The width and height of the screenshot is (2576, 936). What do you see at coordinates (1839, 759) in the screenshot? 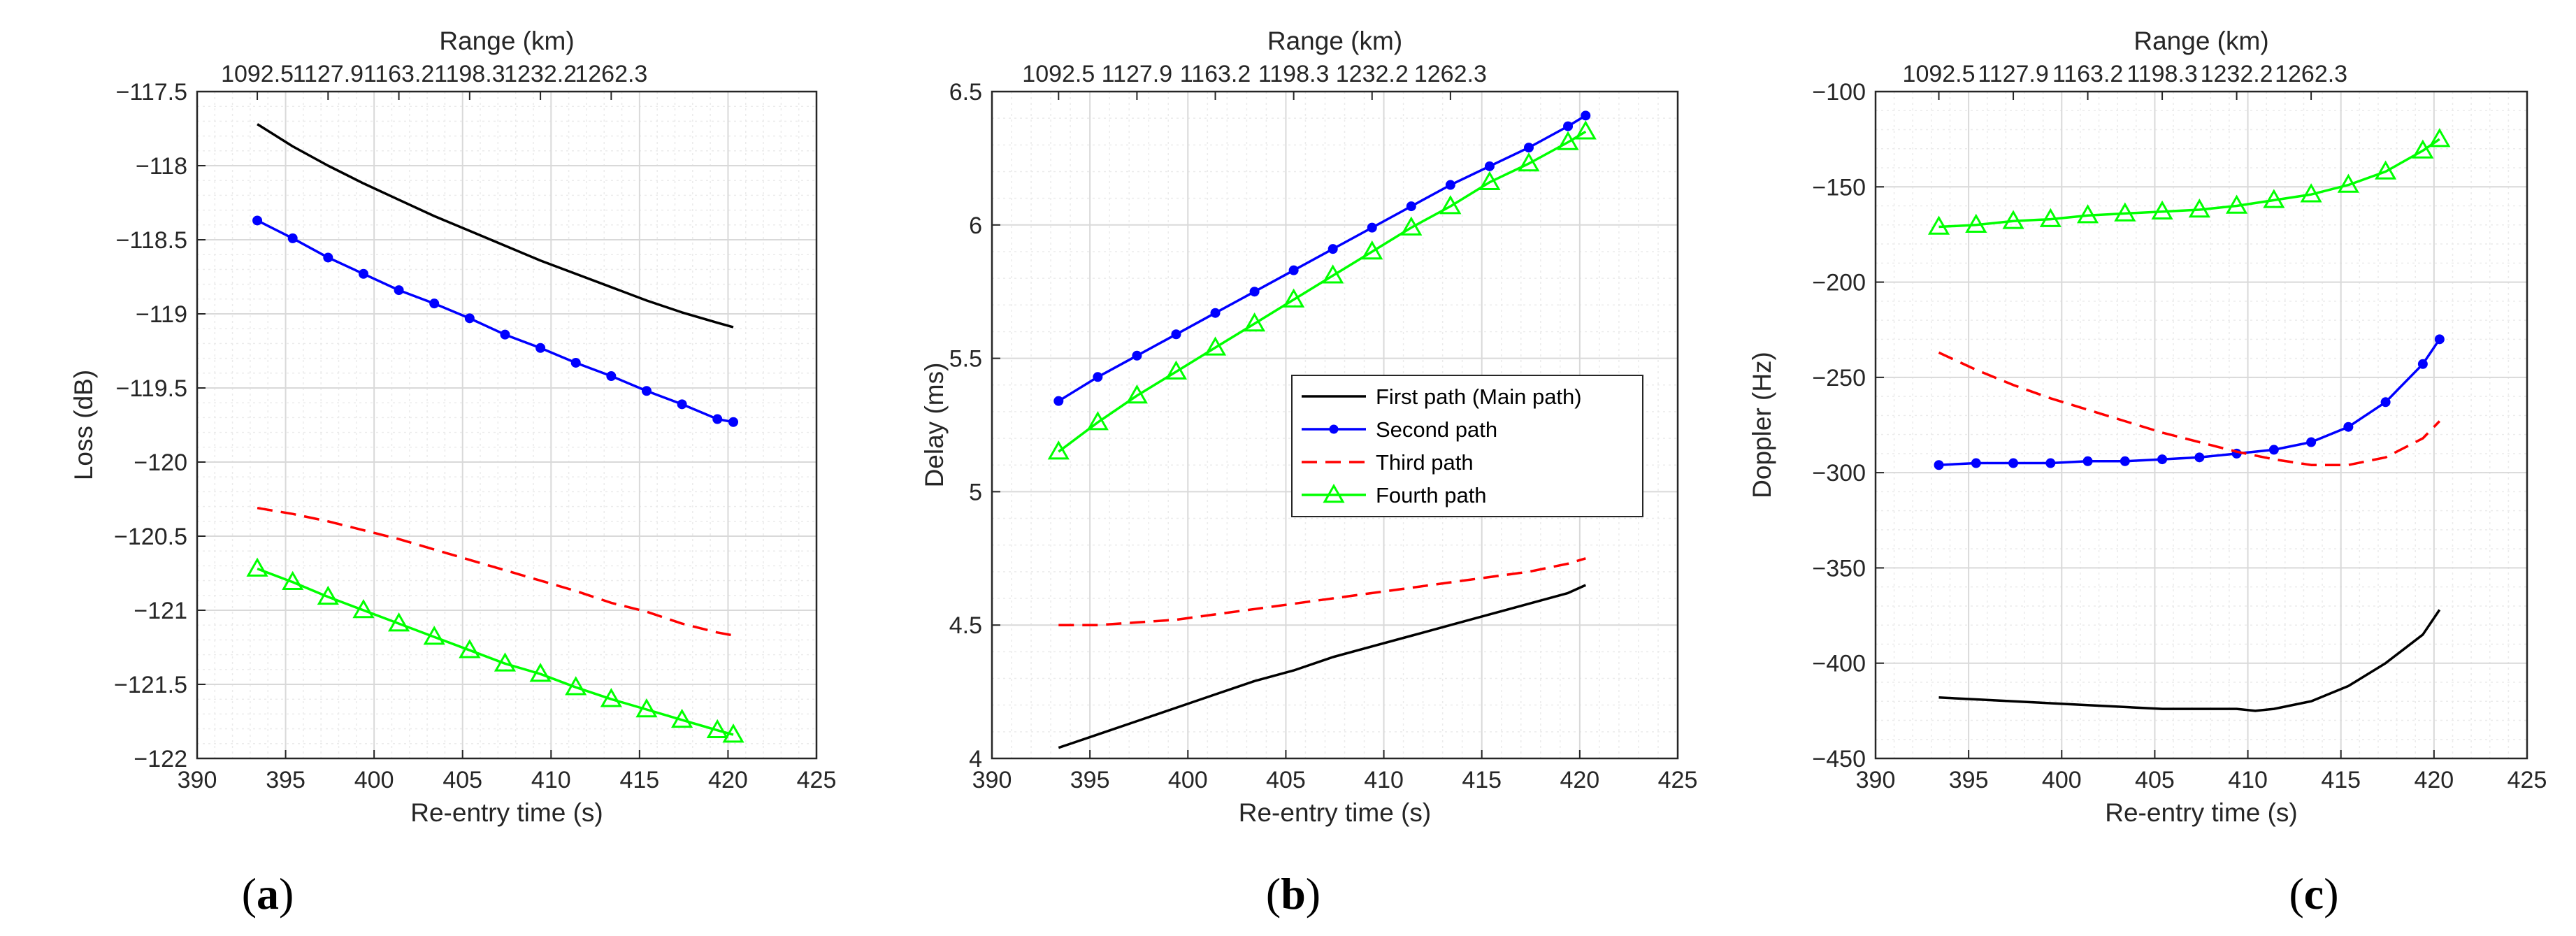
I see `y-tick-label: −450` at bounding box center [1839, 759].